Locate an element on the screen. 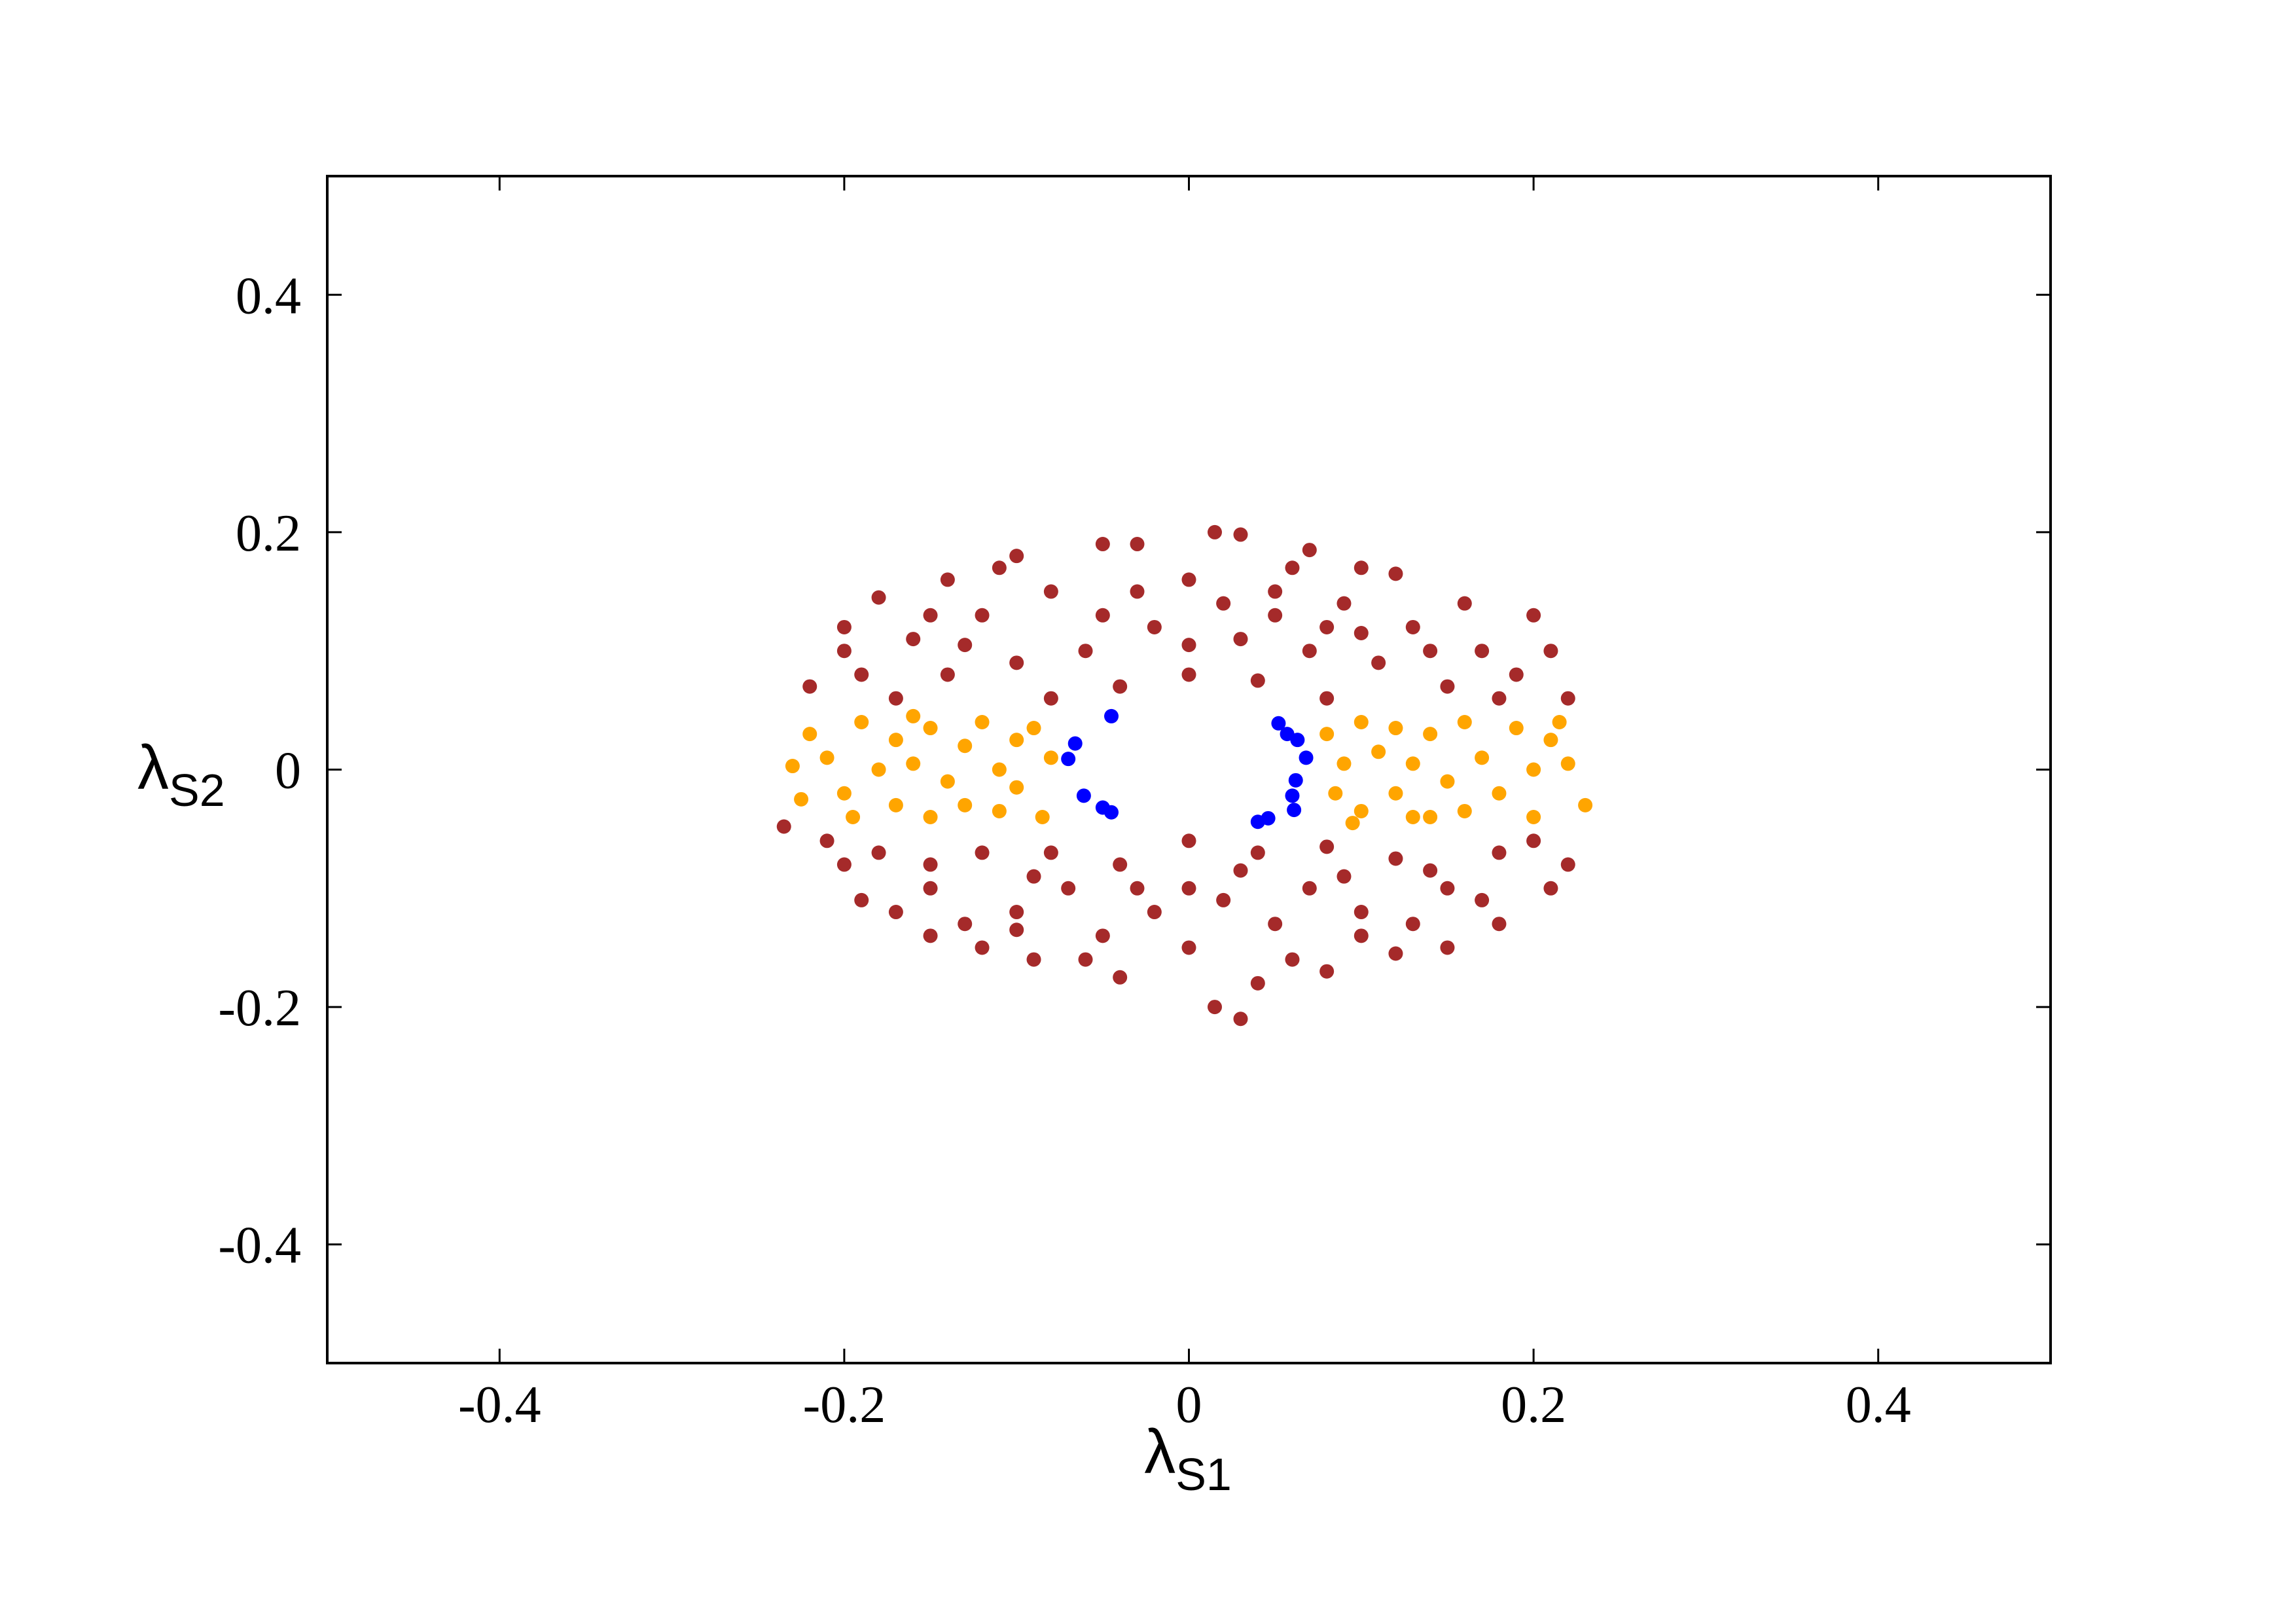 The width and height of the screenshot is (2296, 1623). x-axis-symbol: λ is located at coordinates (1159, 1452).